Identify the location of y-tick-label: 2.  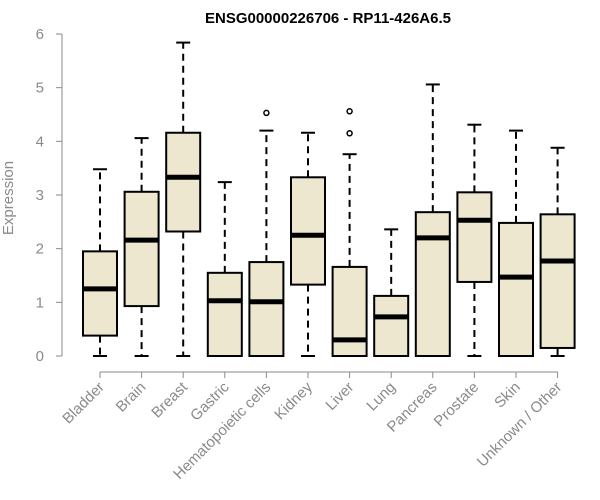
(40, 249).